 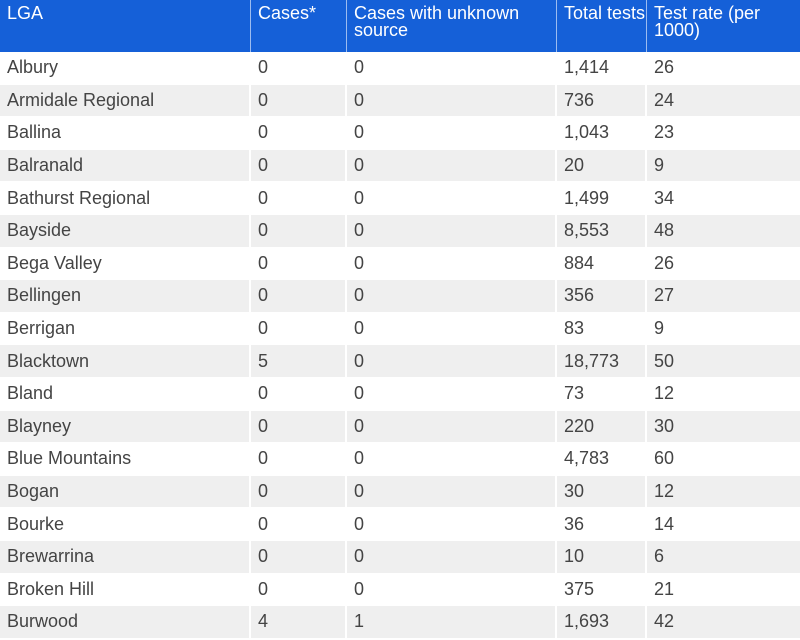 I want to click on column-header-test-rate: Test rate (per 1000), so click(x=723, y=26).